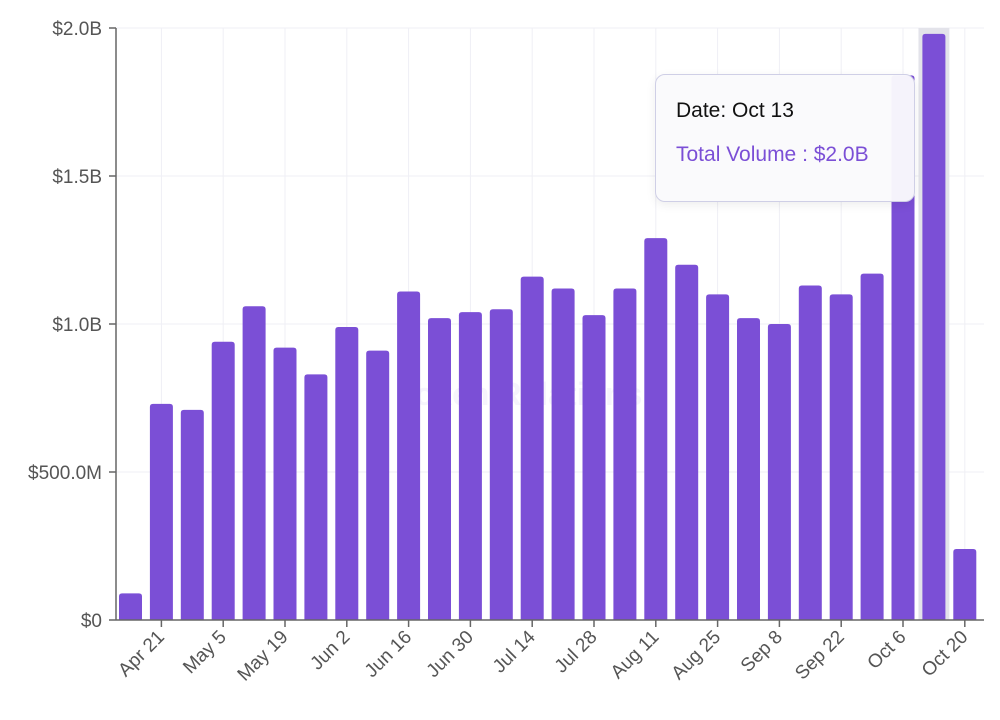  Describe the element at coordinates (635, 655) in the screenshot. I see `x-tick-label: Aug 11` at that location.